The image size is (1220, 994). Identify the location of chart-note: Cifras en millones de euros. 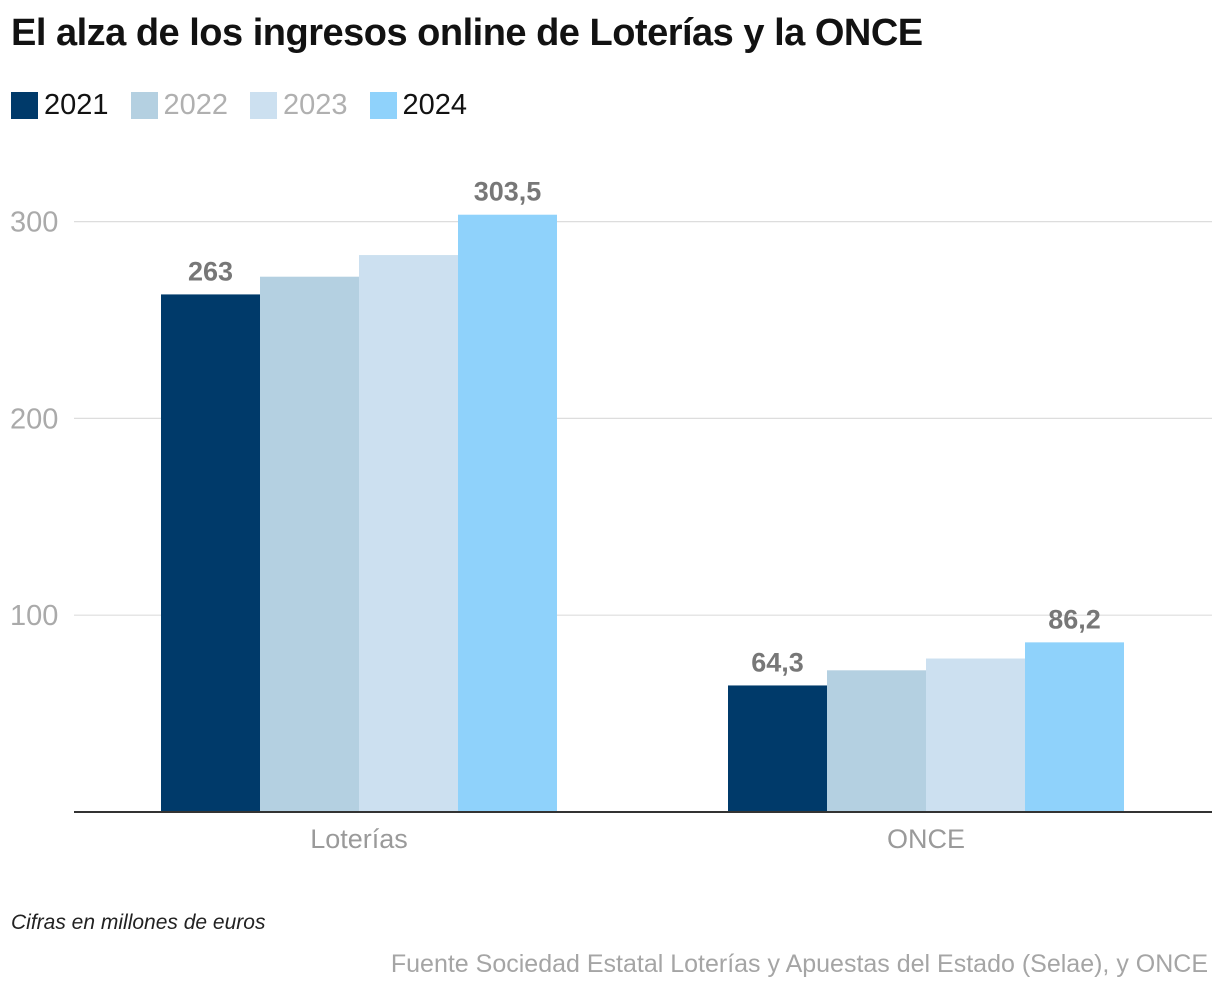
(138, 922).